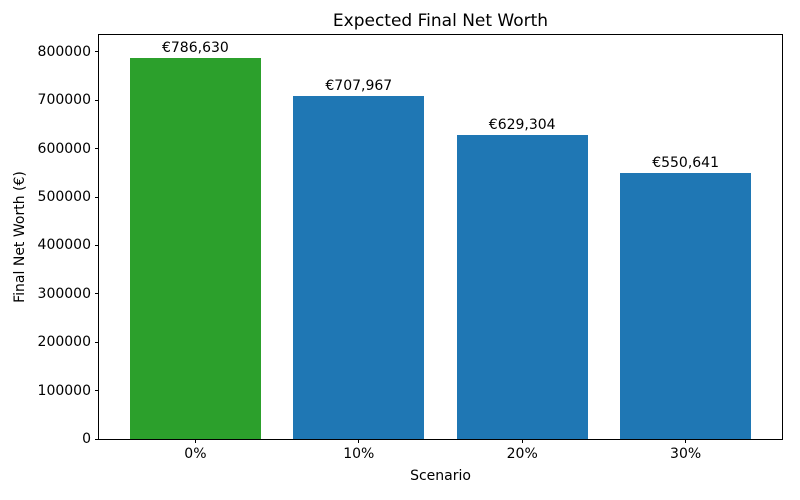 The image size is (800, 500). What do you see at coordinates (522, 124) in the screenshot?
I see `bar-value-label: €629,304` at bounding box center [522, 124].